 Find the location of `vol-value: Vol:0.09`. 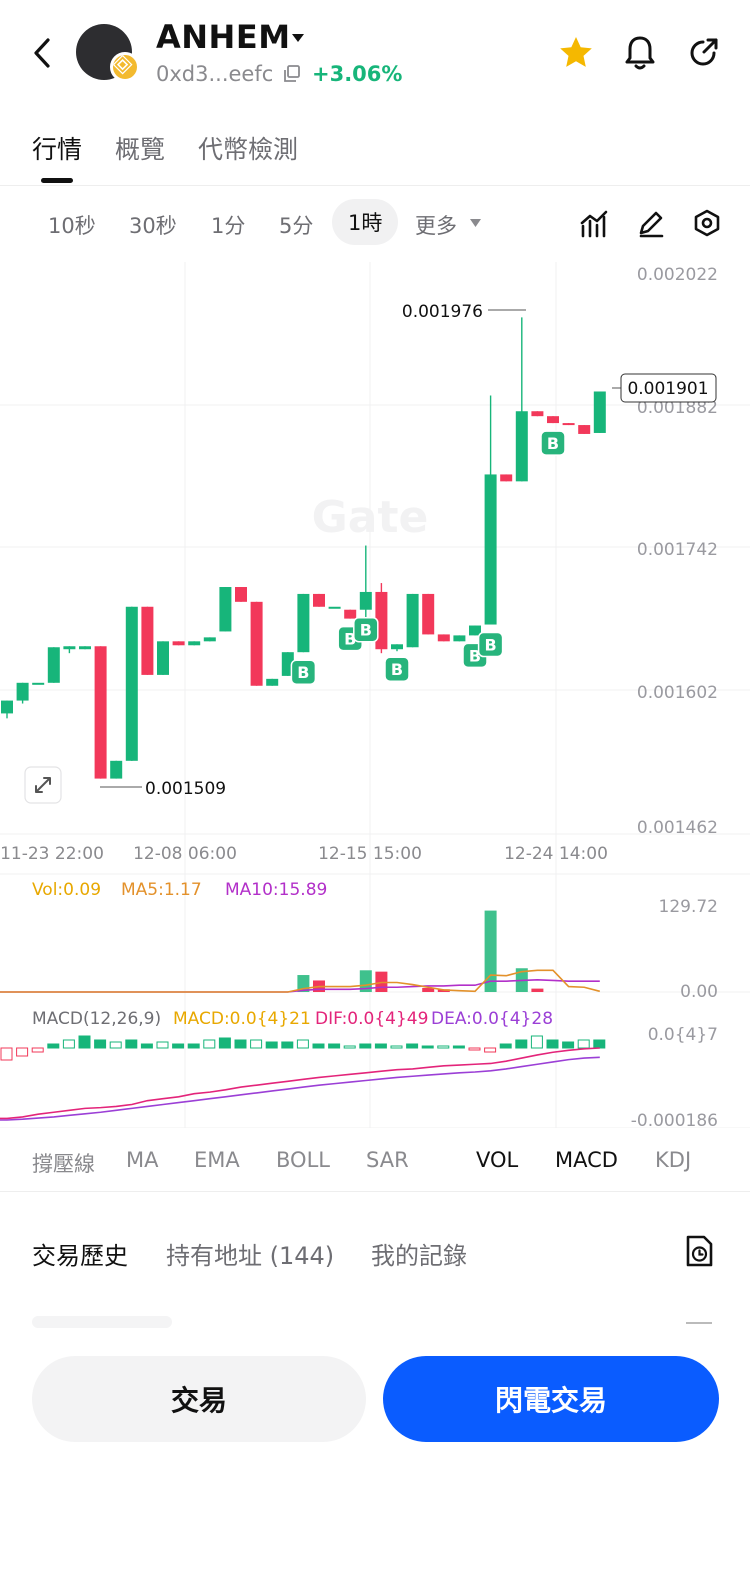

vol-value: Vol:0.09 is located at coordinates (66, 890).